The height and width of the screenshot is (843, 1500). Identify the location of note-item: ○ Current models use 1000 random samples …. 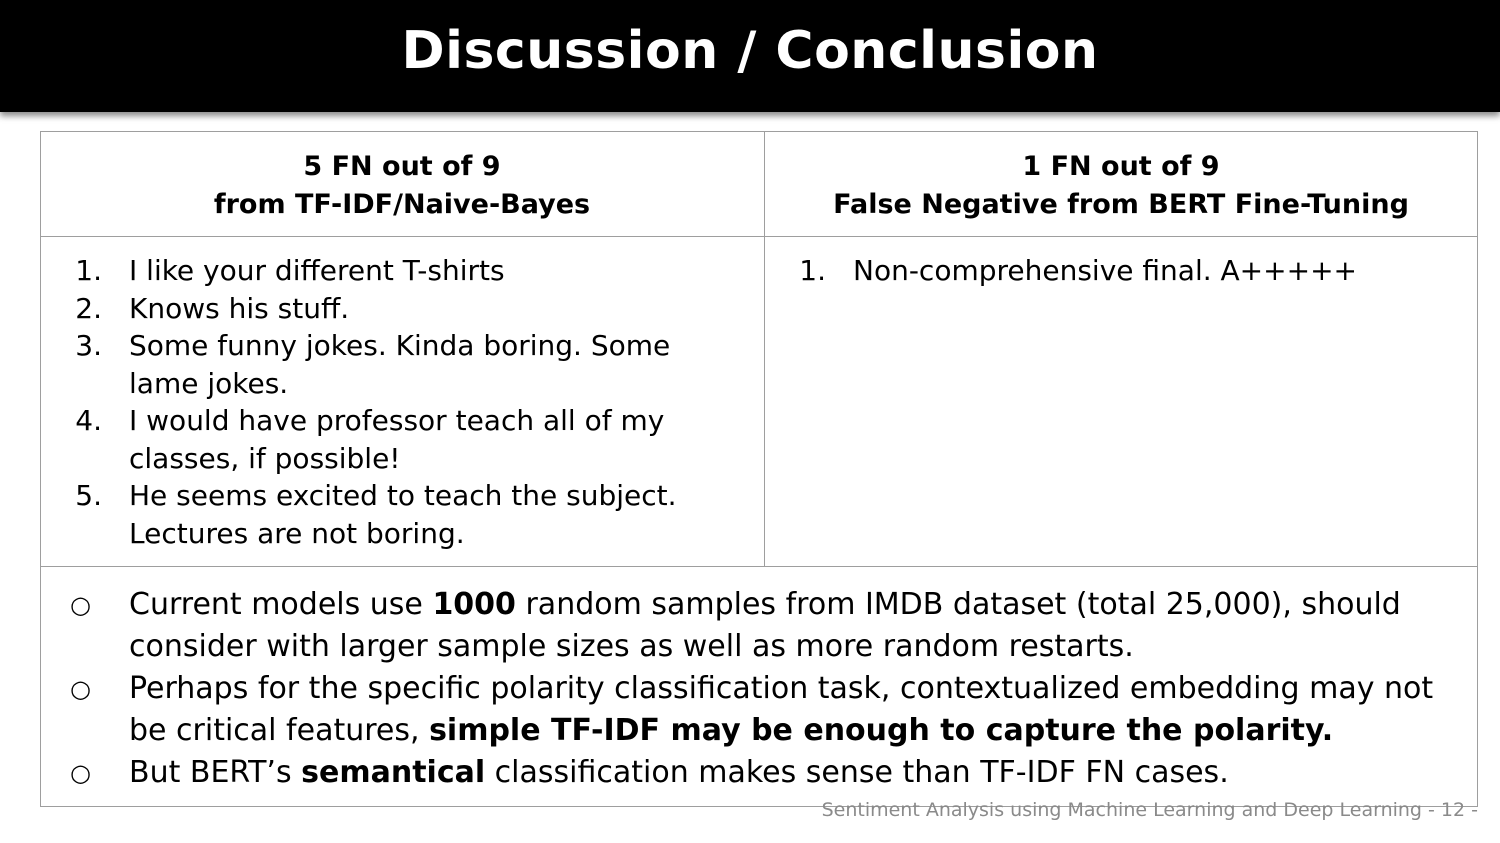
(767, 626).